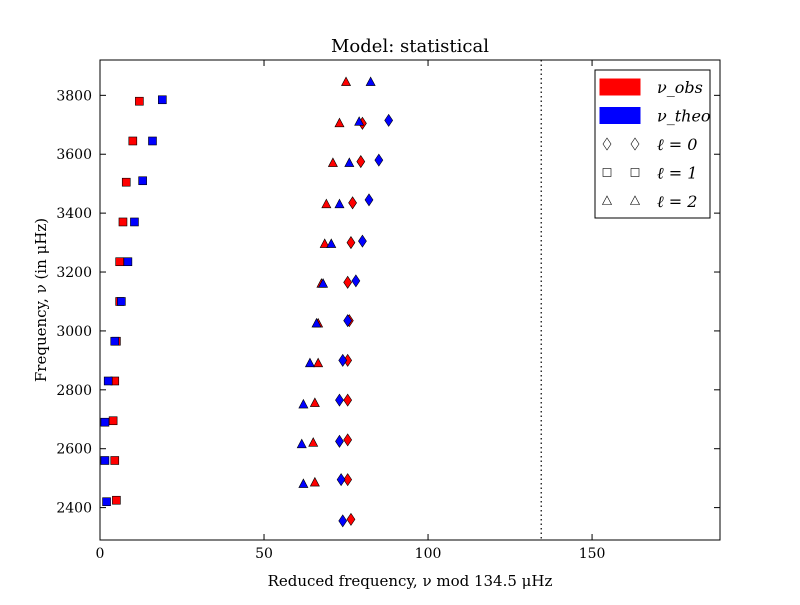 Image resolution: width=800 pixels, height=605 pixels. I want to click on legend-label: ℓ = 0, so click(677, 144).